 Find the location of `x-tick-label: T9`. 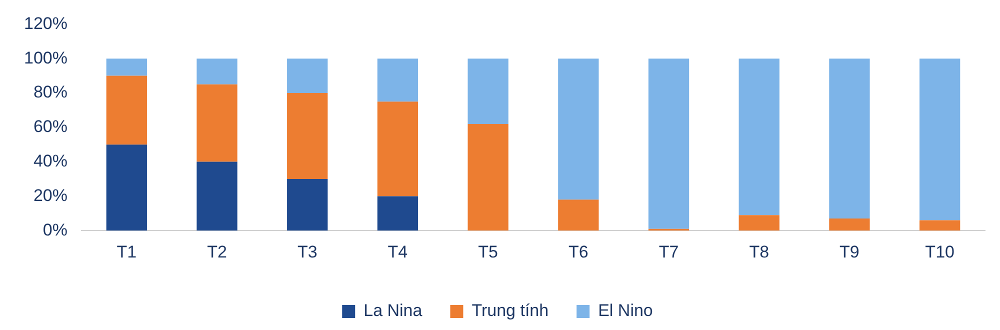

x-tick-label: T9 is located at coordinates (850, 252).